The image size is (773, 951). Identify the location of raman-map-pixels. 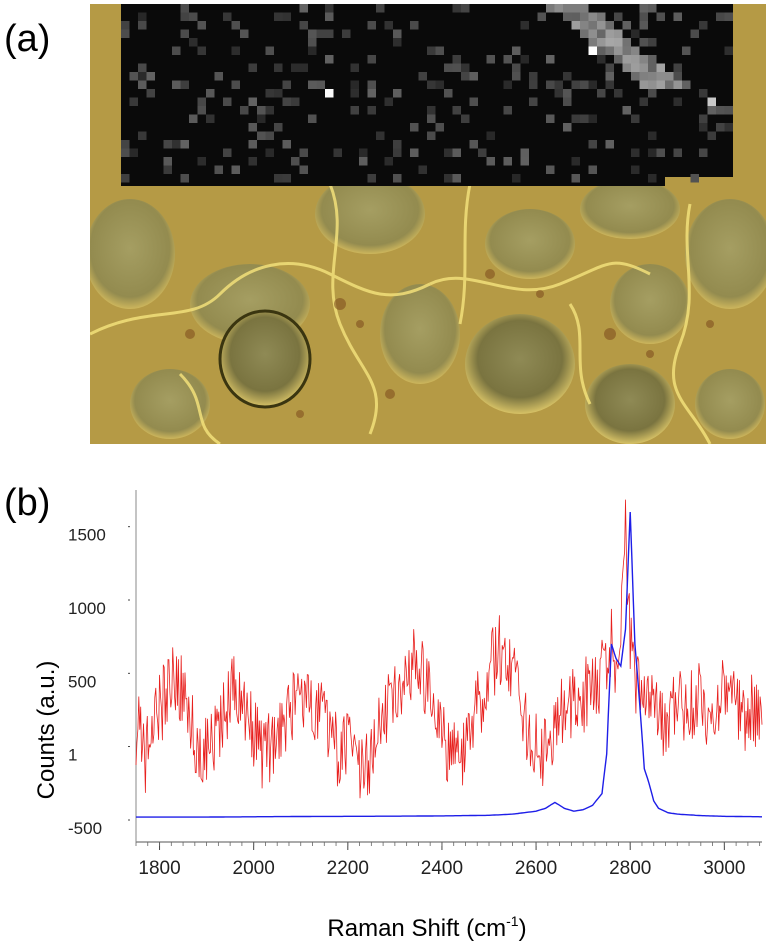
(427, 93).